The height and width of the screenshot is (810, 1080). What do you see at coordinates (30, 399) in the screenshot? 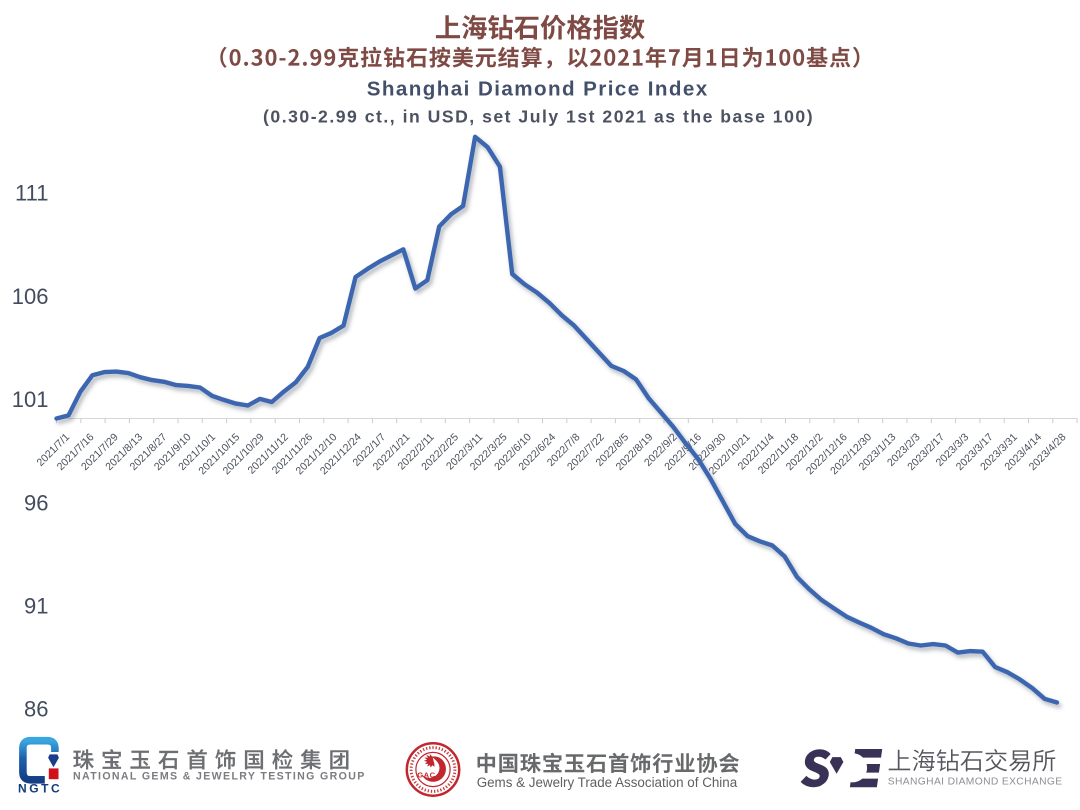
I see `svg-text: 101` at bounding box center [30, 399].